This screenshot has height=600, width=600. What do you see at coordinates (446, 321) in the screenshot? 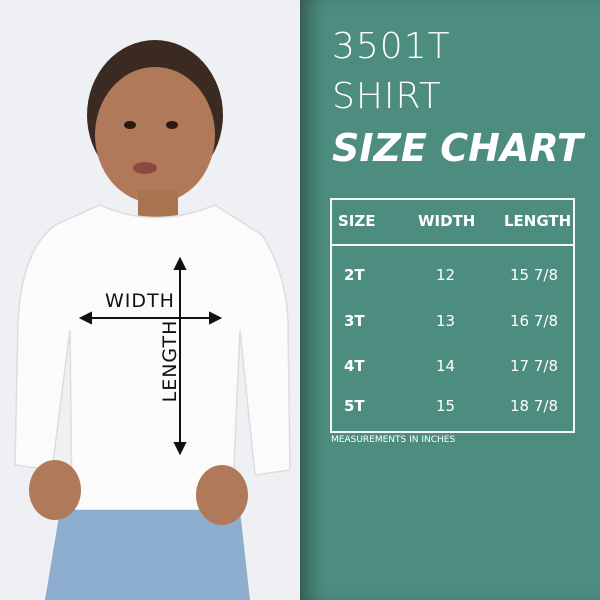
I see `row-width: 13` at bounding box center [446, 321].